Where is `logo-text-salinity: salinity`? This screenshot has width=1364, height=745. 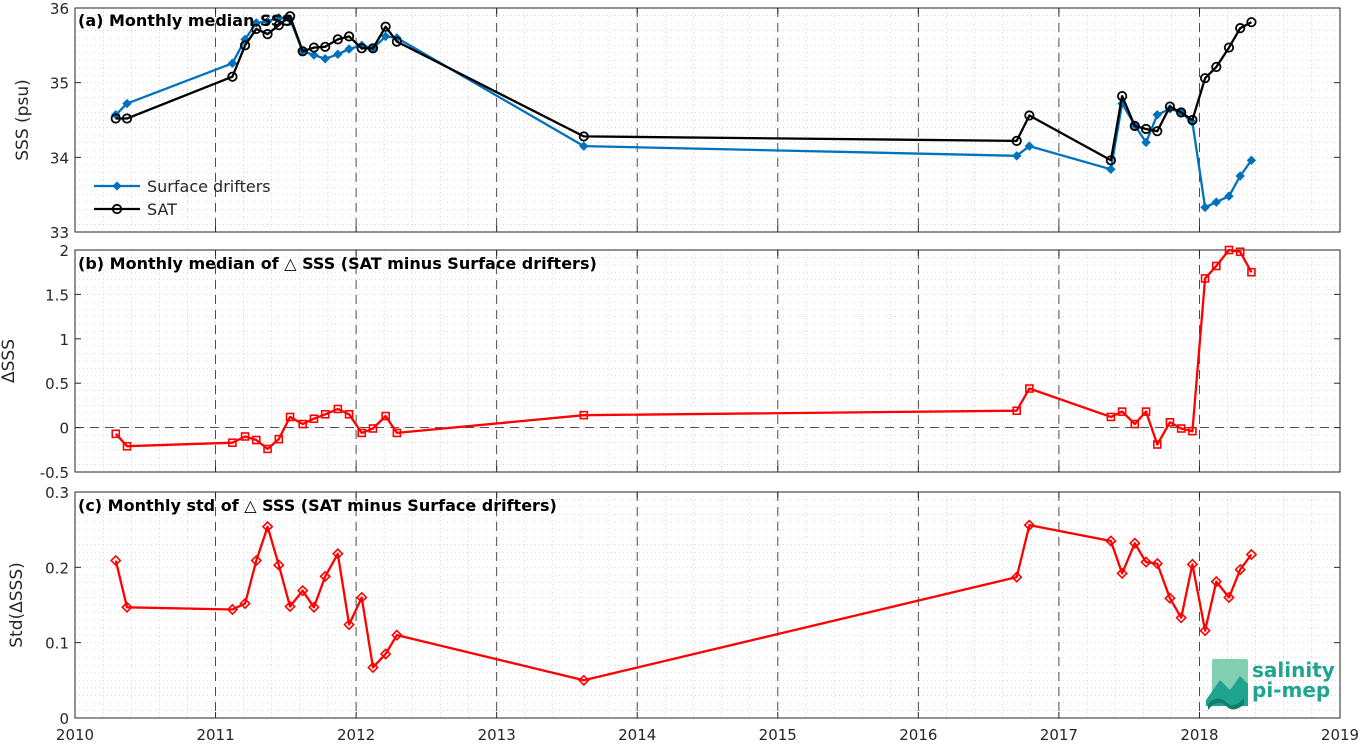
logo-text-salinity: salinity is located at coordinates (1293, 670).